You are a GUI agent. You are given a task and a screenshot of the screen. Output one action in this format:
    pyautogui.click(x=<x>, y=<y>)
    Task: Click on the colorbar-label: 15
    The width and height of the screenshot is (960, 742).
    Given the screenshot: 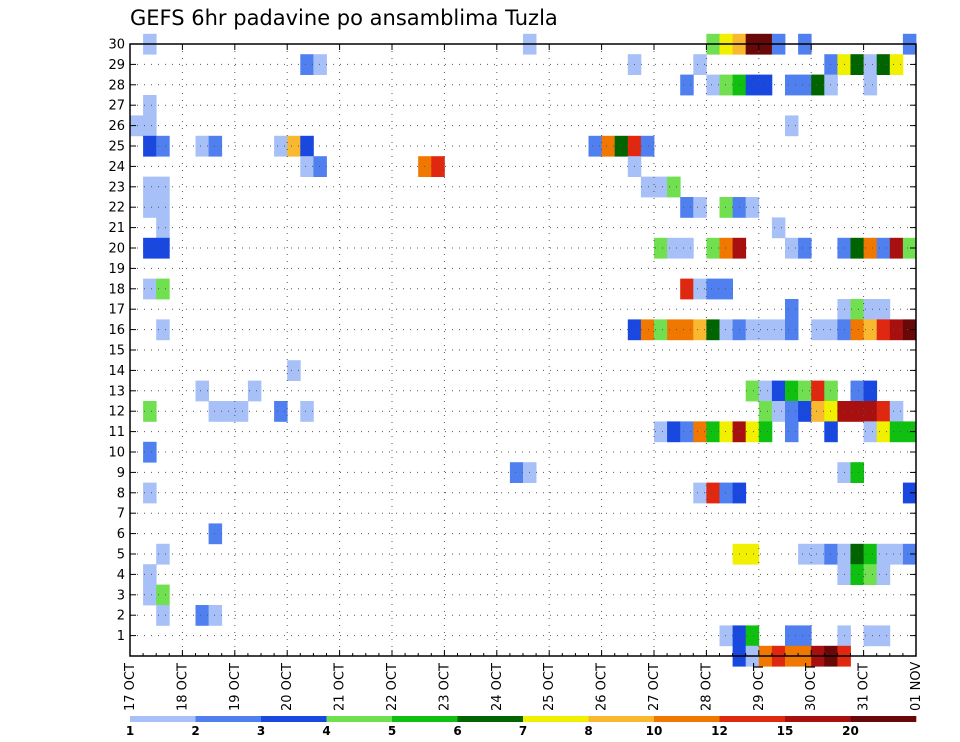 What is the action you would take?
    pyautogui.click(x=785, y=731)
    